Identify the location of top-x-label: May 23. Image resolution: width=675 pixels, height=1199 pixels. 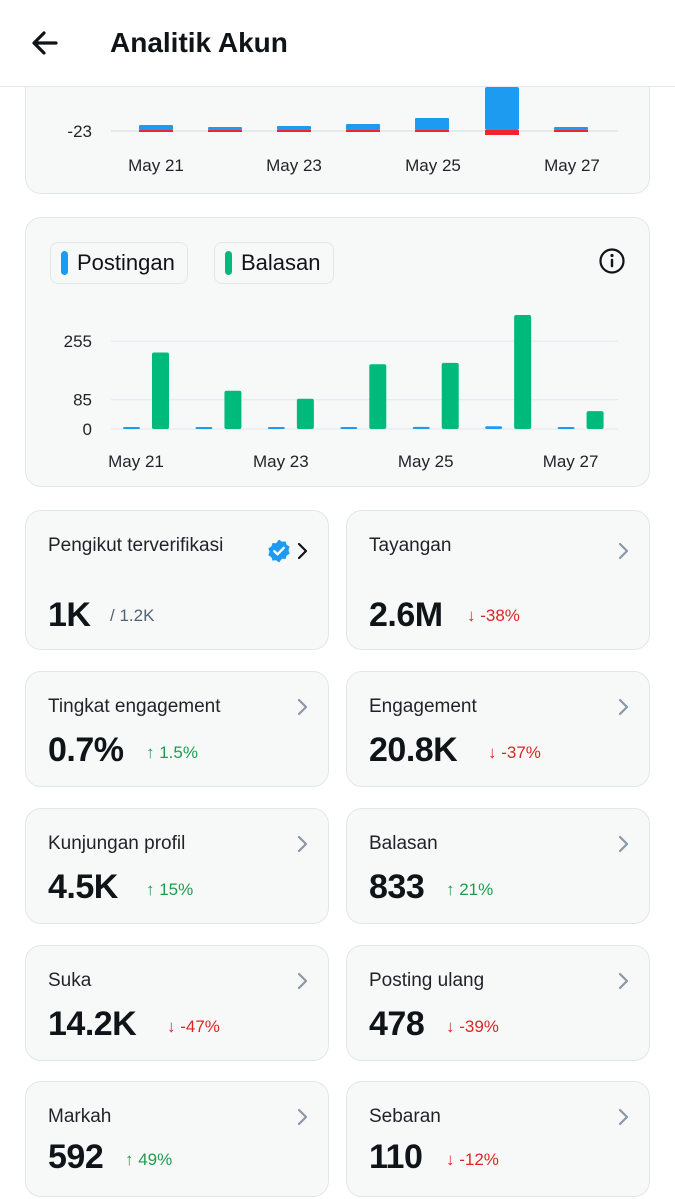
(294, 165).